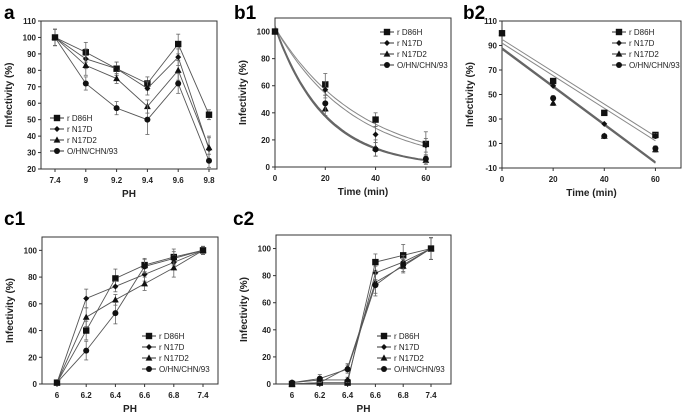 This screenshot has height=414, width=685. Describe the element at coordinates (492, 144) in the screenshot. I see `y-tick-label: 10` at that location.